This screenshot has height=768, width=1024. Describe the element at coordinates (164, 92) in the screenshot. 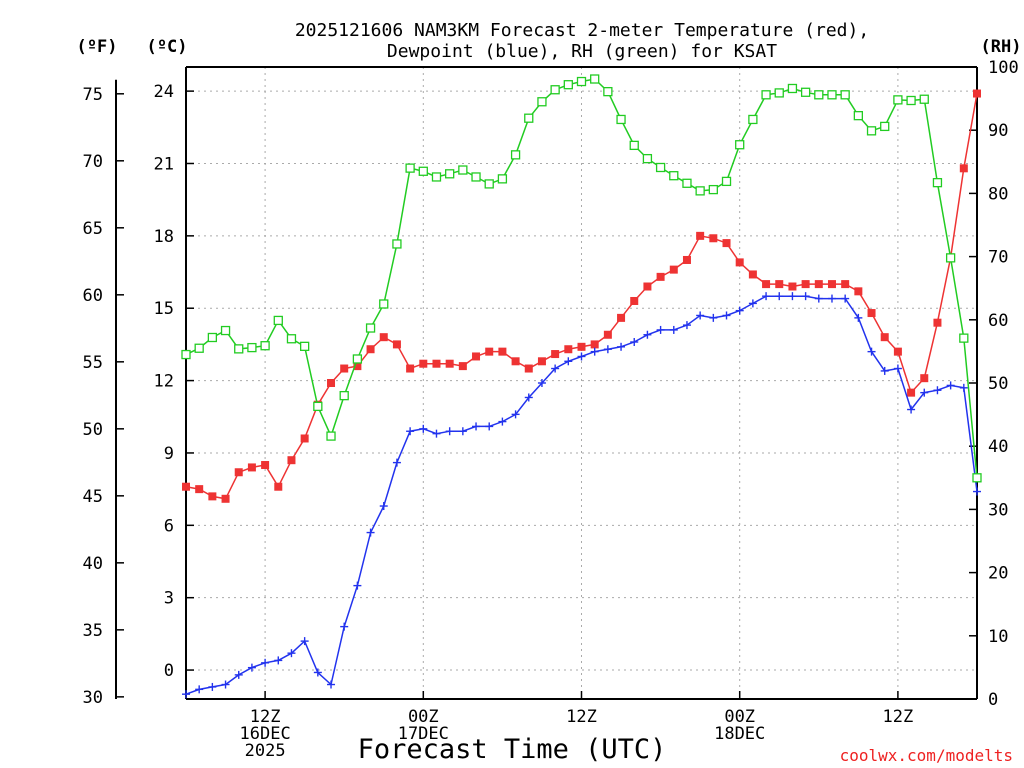

I see `celsius-tick-label: 24` at that location.